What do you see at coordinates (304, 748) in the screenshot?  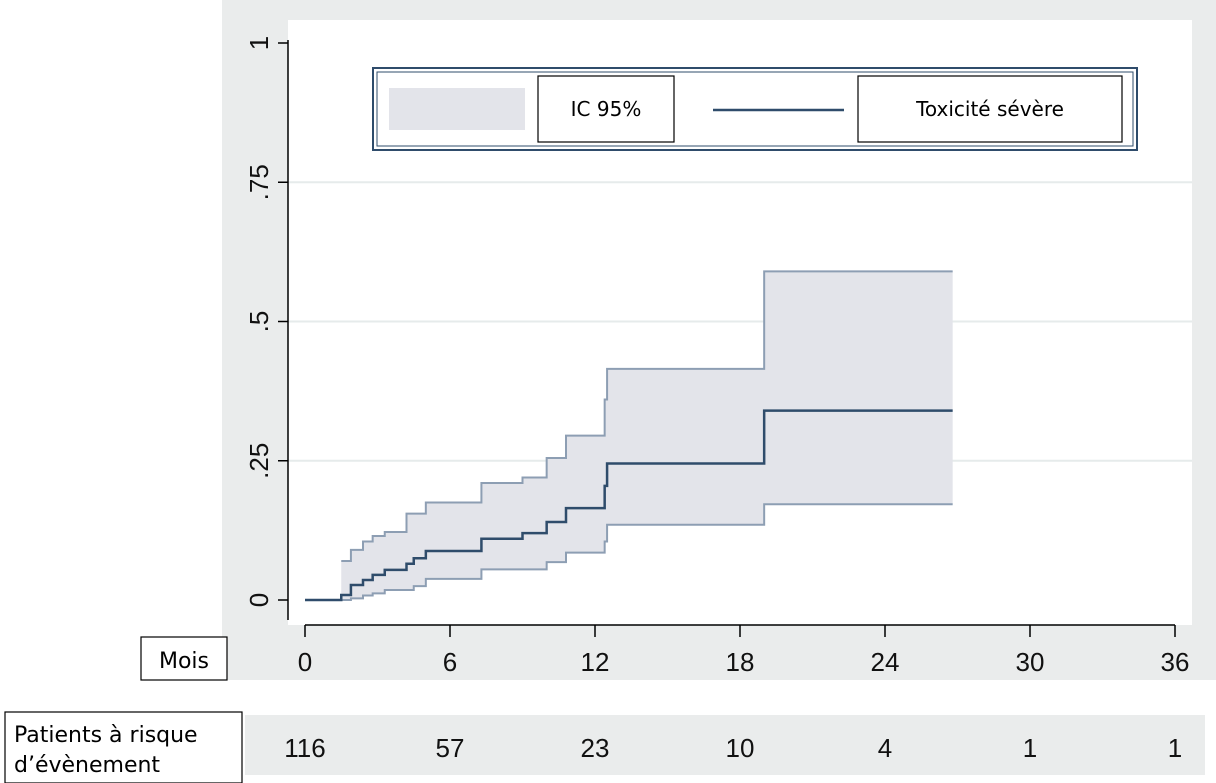 I see `risk-count: 116` at bounding box center [304, 748].